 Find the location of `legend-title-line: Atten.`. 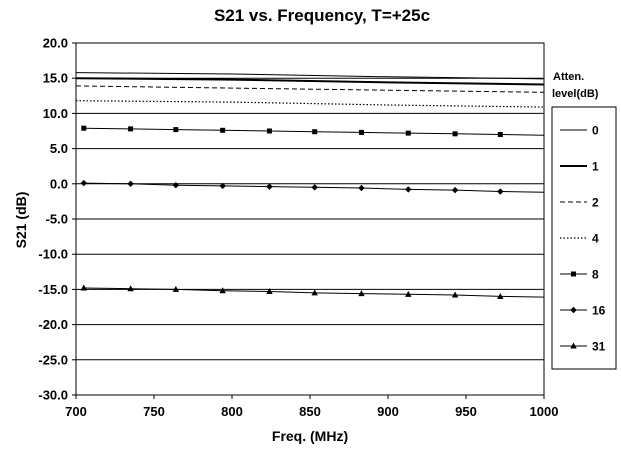

legend-title-line: Atten. is located at coordinates (568, 77).